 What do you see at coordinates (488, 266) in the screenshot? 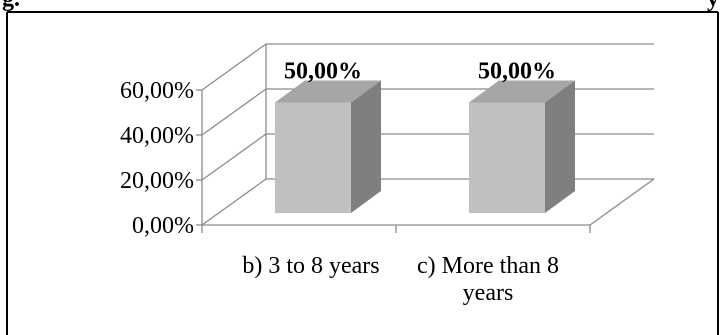
I see `x-category-label-1-line-0: c) More than 8` at bounding box center [488, 266].